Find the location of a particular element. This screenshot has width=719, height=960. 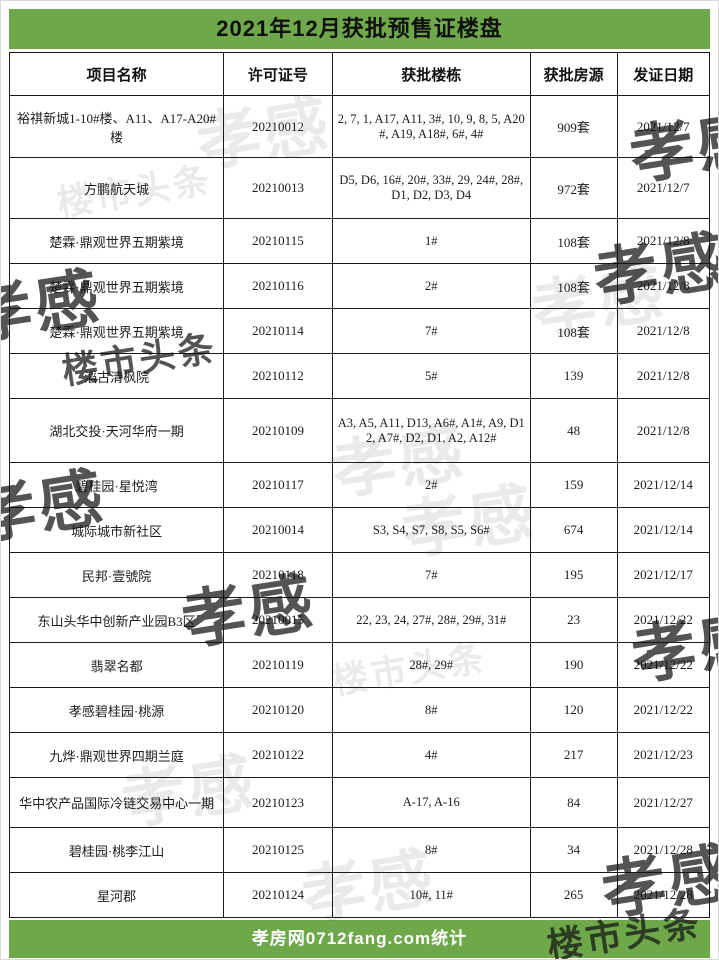

cell-date: 2021/12/17 is located at coordinates (663, 575).